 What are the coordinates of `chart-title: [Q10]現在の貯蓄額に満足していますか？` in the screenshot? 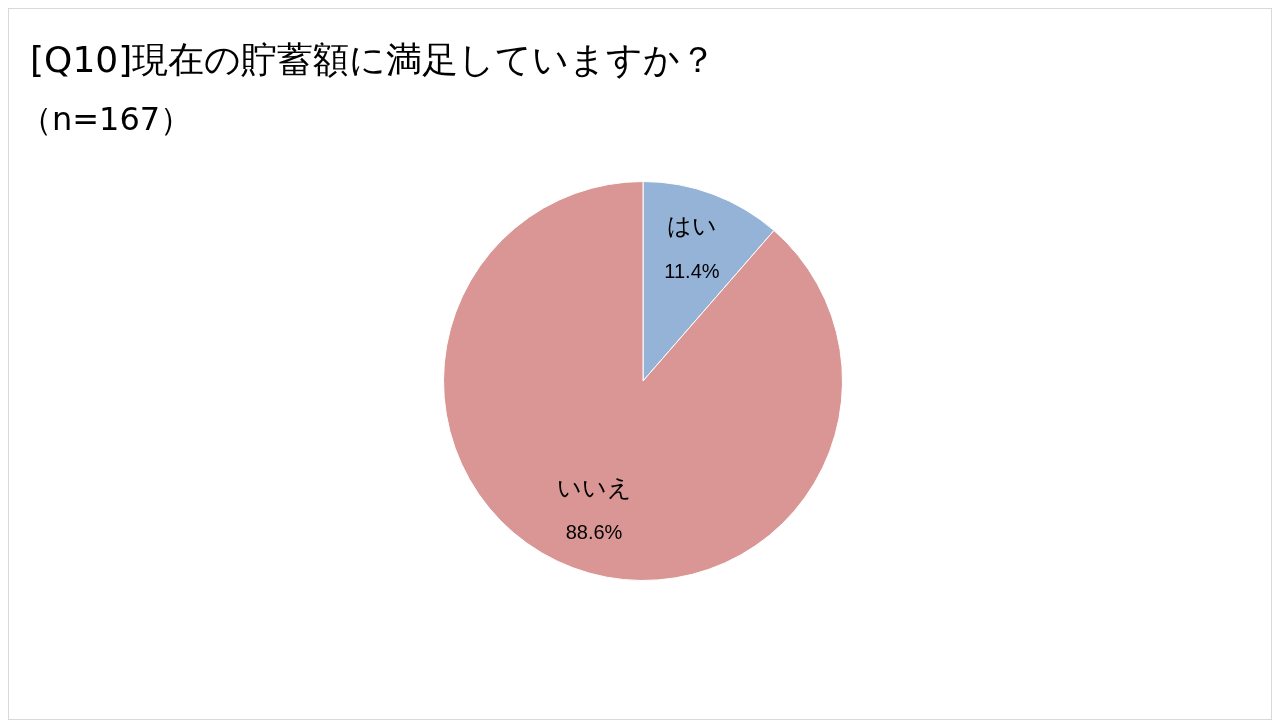 It's located at (373, 60).